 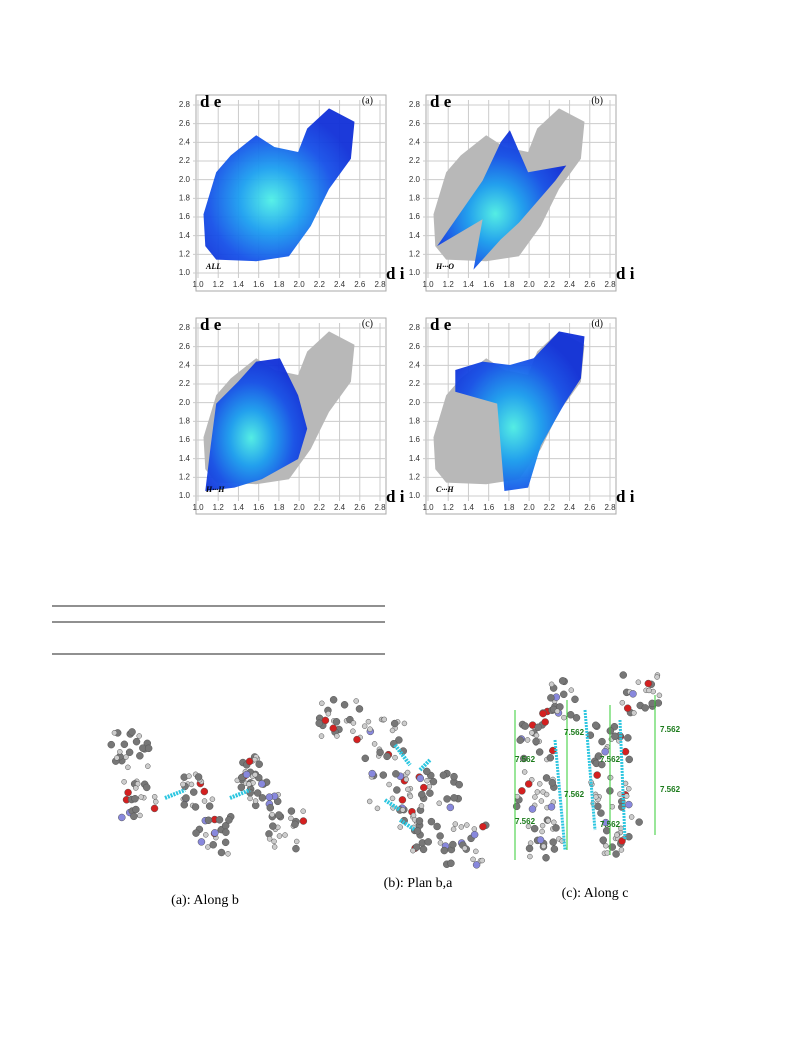 I want to click on x-tick-label: 2.0, so click(x=530, y=284).